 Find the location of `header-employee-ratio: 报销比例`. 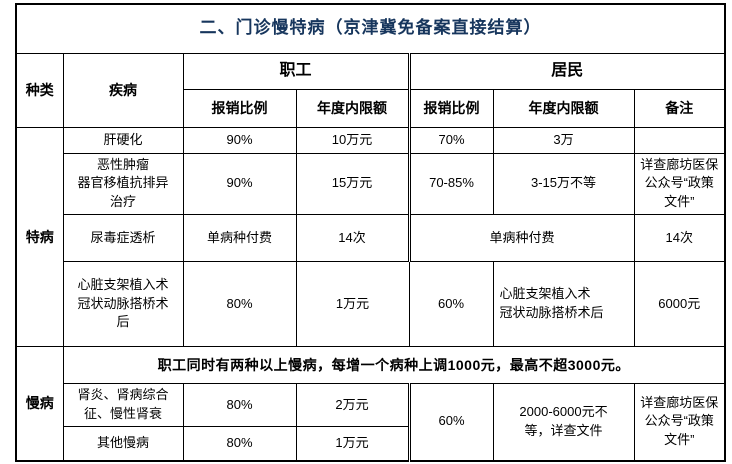

header-employee-ratio: 报销比例 is located at coordinates (239, 108).